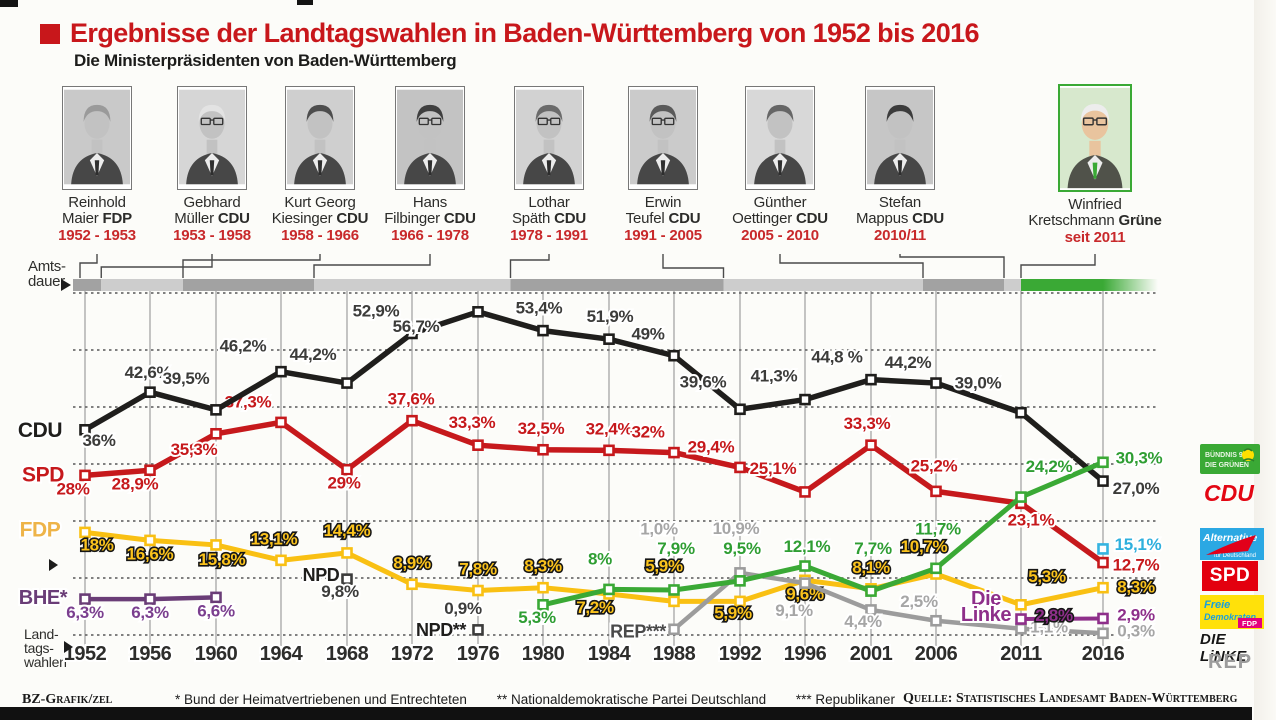  Describe the element at coordinates (805, 399) in the screenshot. I see `marker-cdu-1996` at that location.